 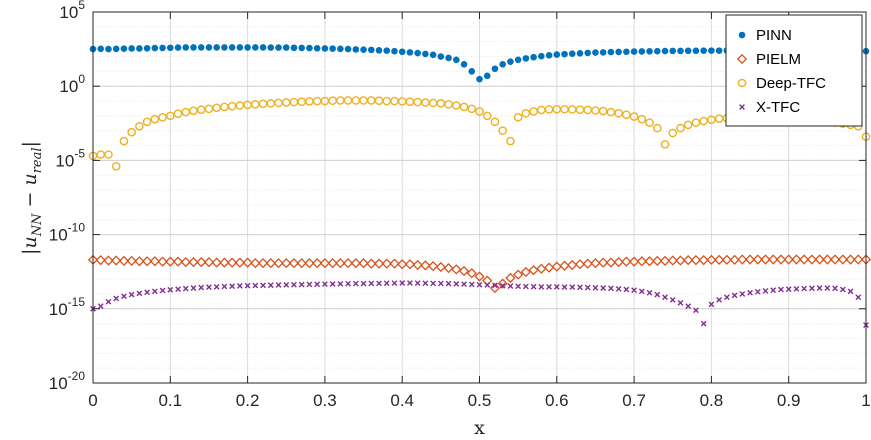 I want to click on legend-box, so click(x=794, y=70).